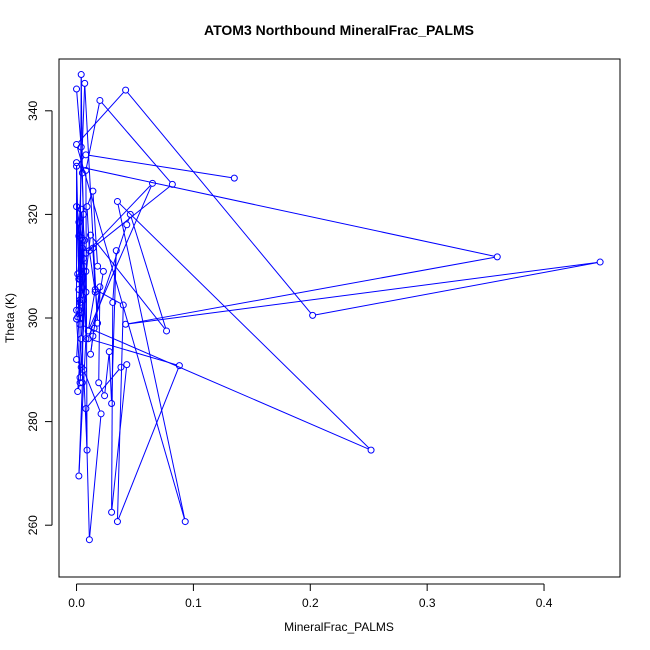  I want to click on x-tick-label: 0.4, so click(544, 603).